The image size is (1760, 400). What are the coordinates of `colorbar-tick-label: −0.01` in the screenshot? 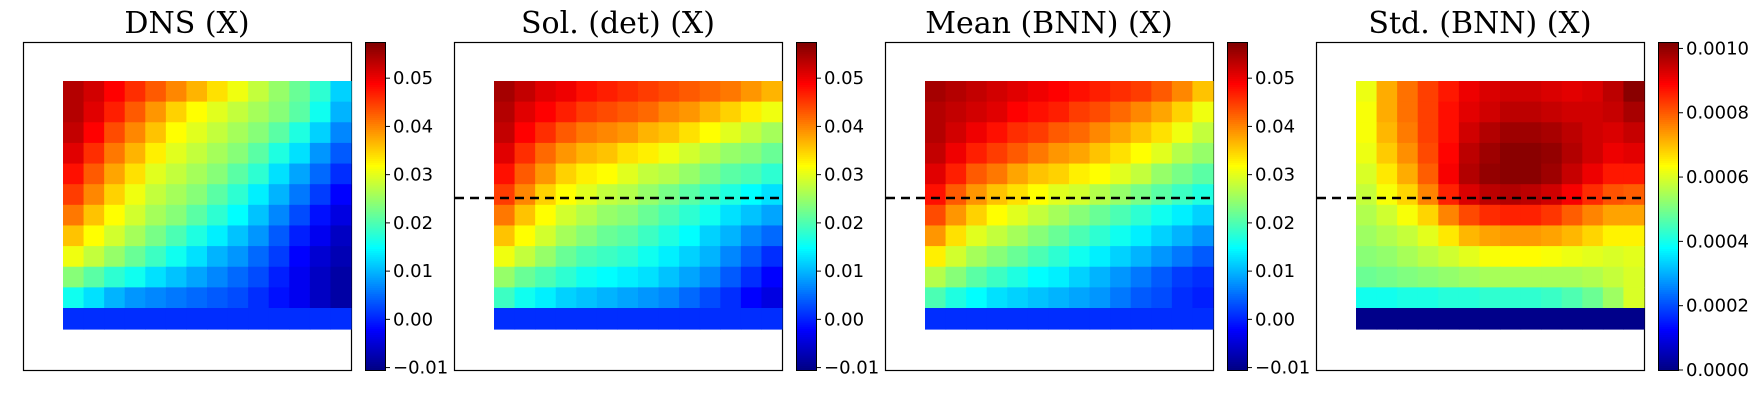 It's located at (1282, 368).